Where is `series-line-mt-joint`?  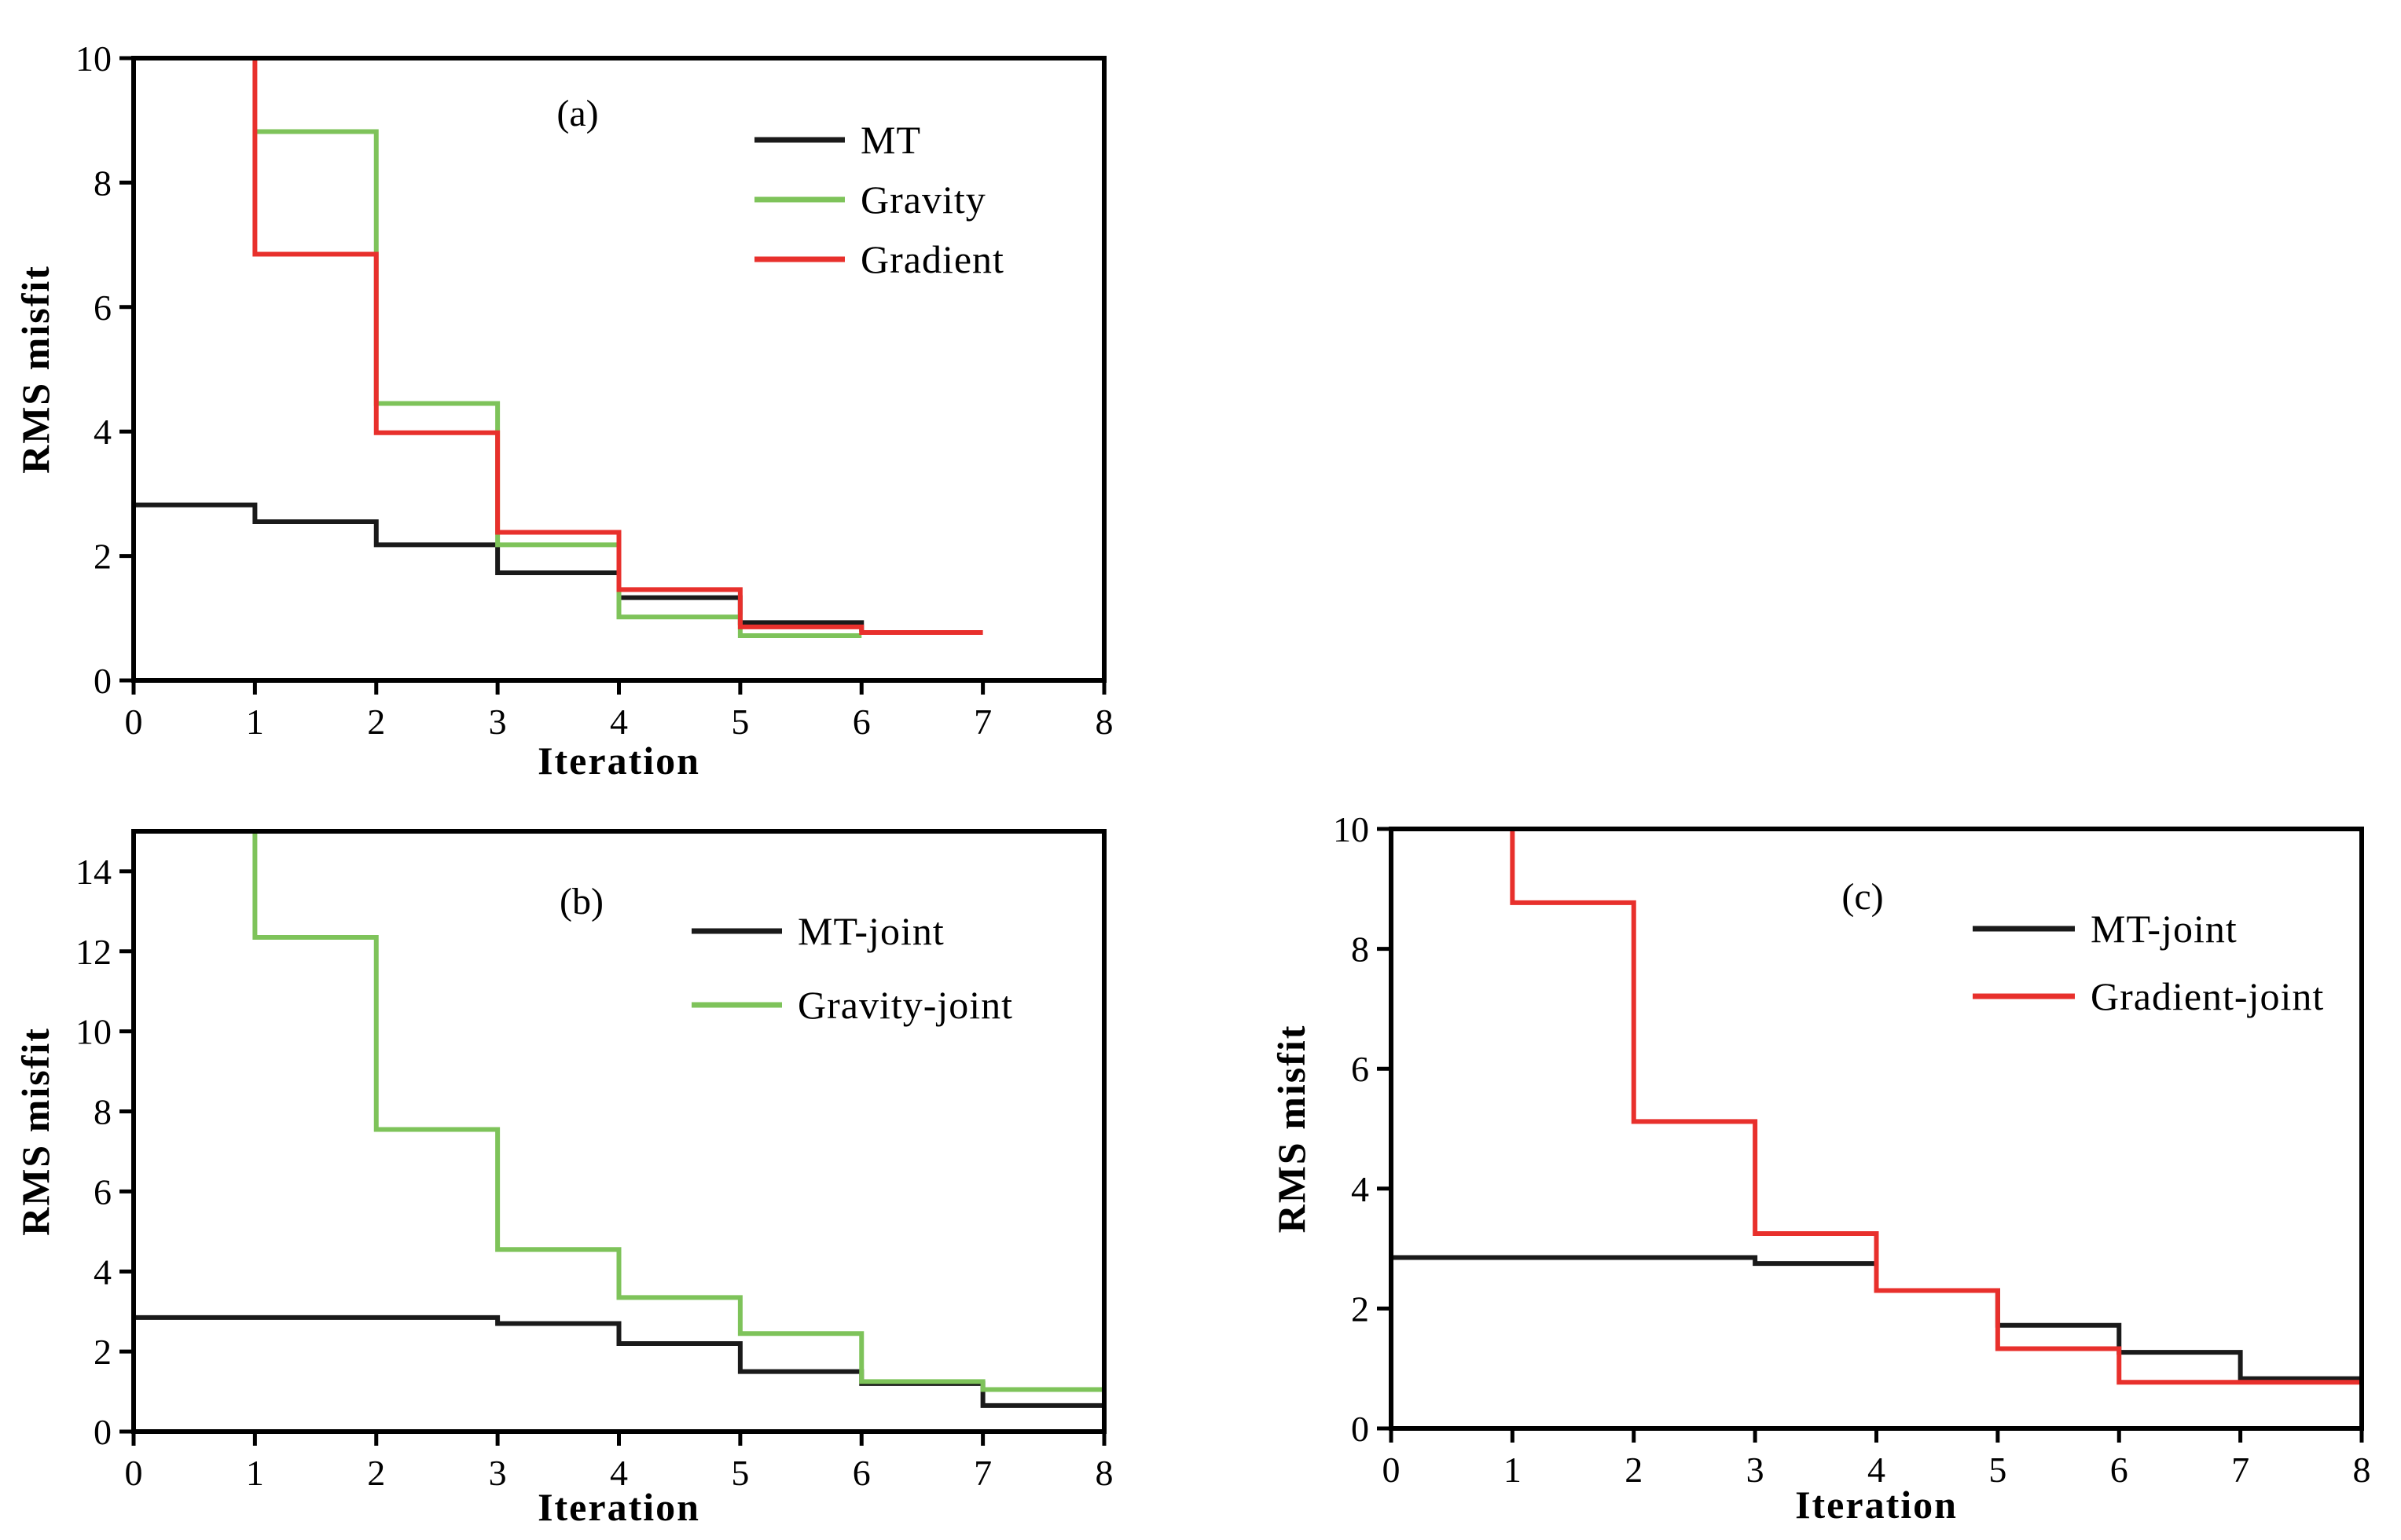 series-line-mt-joint is located at coordinates (619, 1361).